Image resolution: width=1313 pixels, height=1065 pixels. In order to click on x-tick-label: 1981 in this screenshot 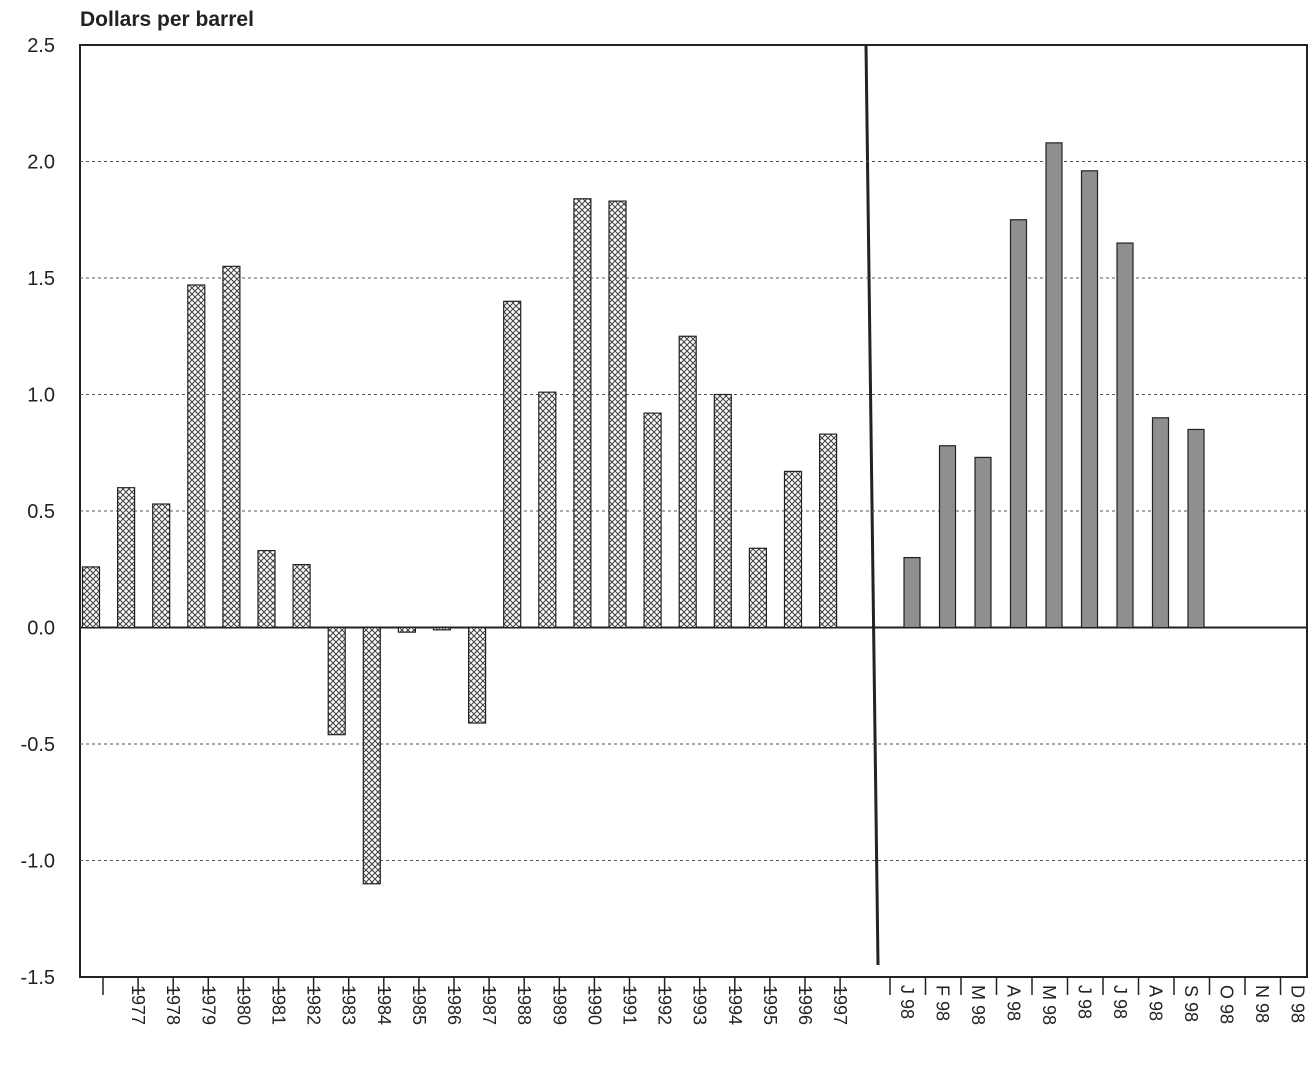, I will do `click(279, 1005)`.